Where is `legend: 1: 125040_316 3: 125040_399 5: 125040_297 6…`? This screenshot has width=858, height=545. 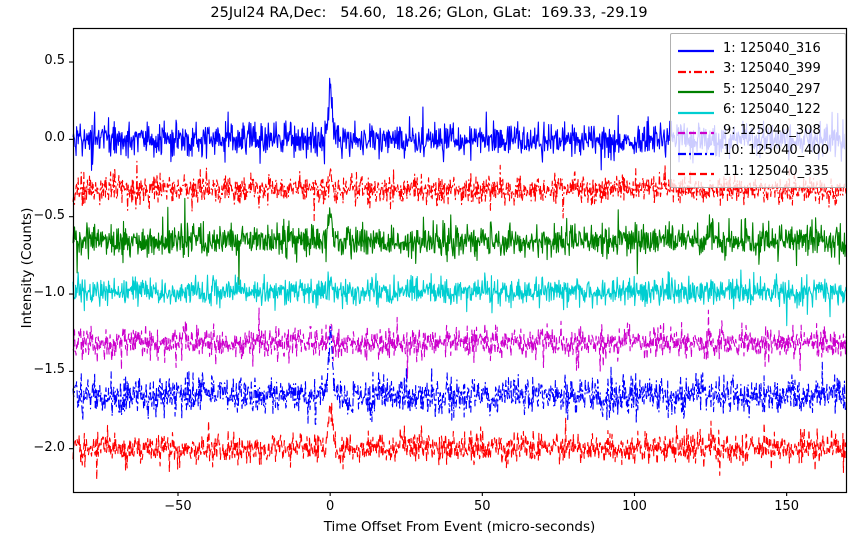 legend: 1: 125040_316 3: 125040_399 5: 125040_297 6… is located at coordinates (758, 110).